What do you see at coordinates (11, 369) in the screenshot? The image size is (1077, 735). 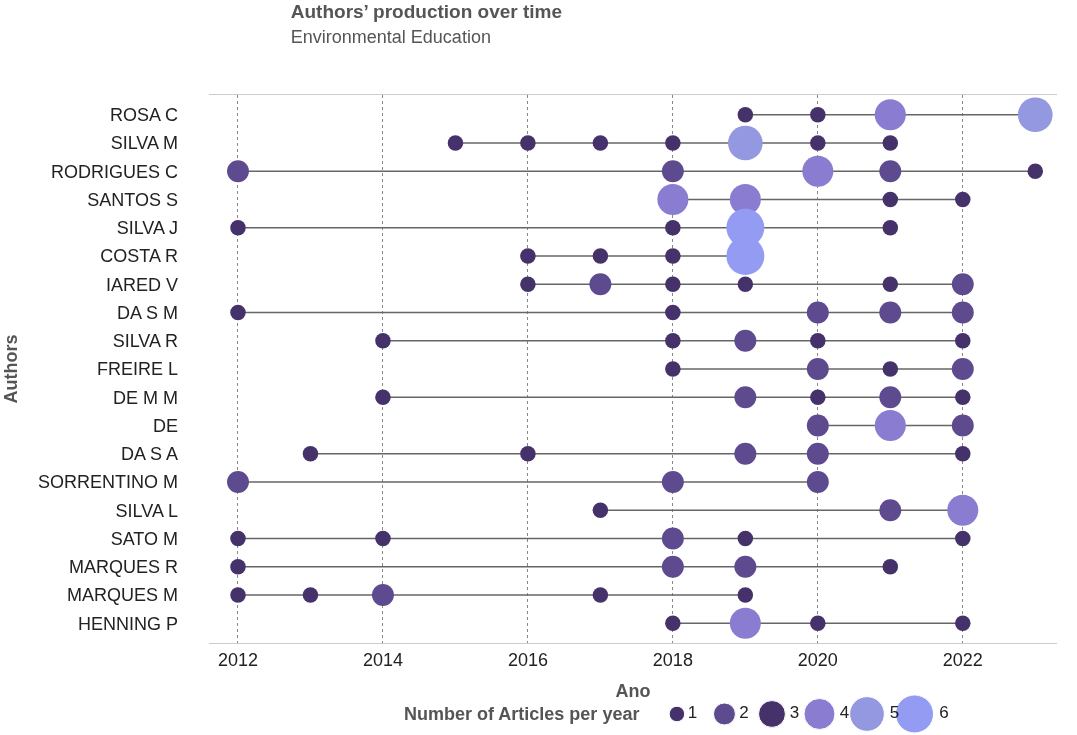 I see `y-axis-title: Authors` at bounding box center [11, 369].